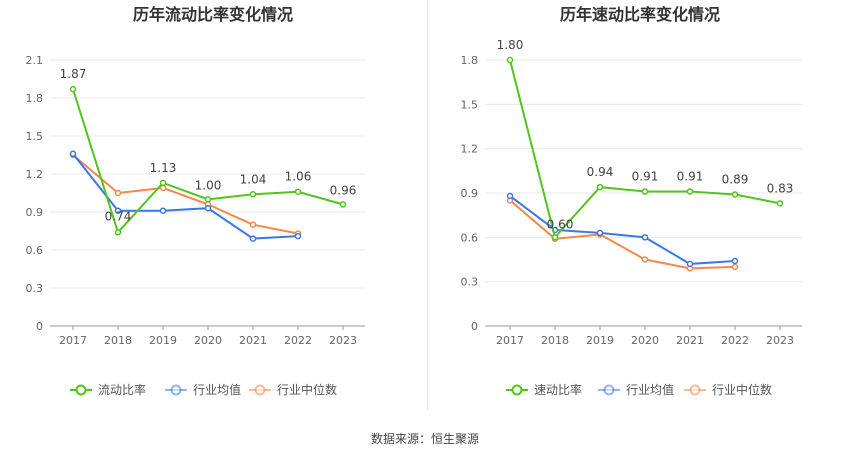  I want to click on data-source-note: 数据来源：恒生聚源, so click(424, 439).